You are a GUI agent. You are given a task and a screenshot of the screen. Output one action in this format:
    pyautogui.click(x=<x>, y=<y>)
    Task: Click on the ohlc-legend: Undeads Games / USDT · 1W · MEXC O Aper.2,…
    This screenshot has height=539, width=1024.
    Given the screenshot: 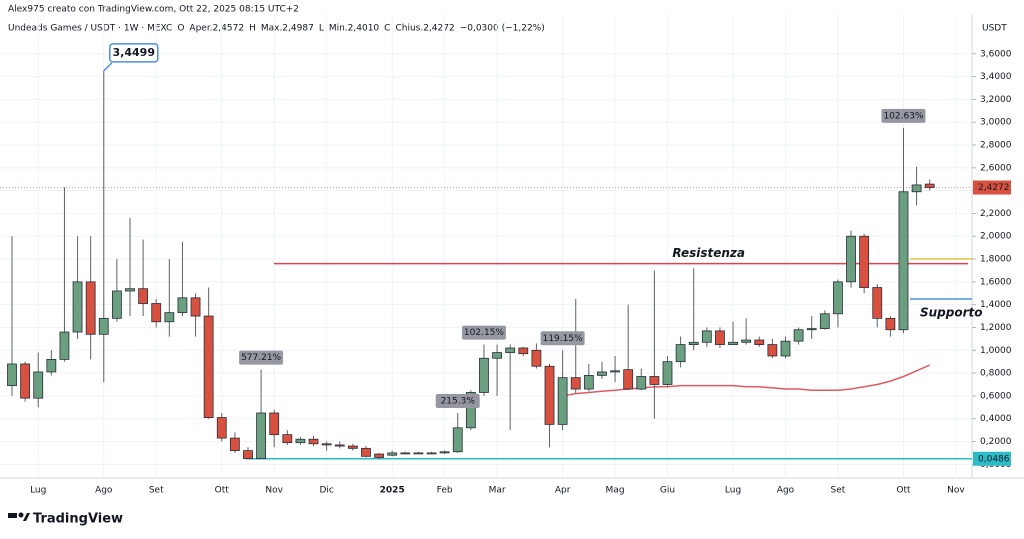 What is the action you would take?
    pyautogui.click(x=276, y=29)
    